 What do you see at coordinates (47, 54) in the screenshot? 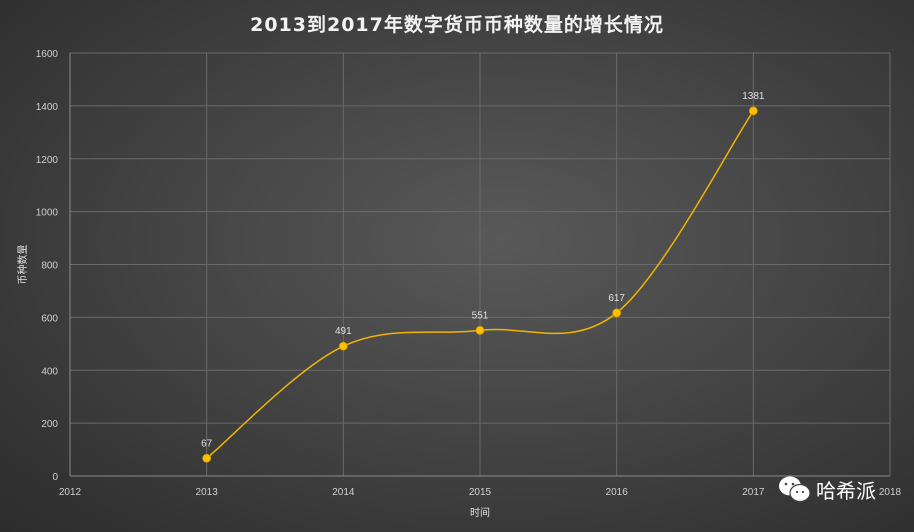
I see `y-tick-label: 1600` at bounding box center [47, 54].